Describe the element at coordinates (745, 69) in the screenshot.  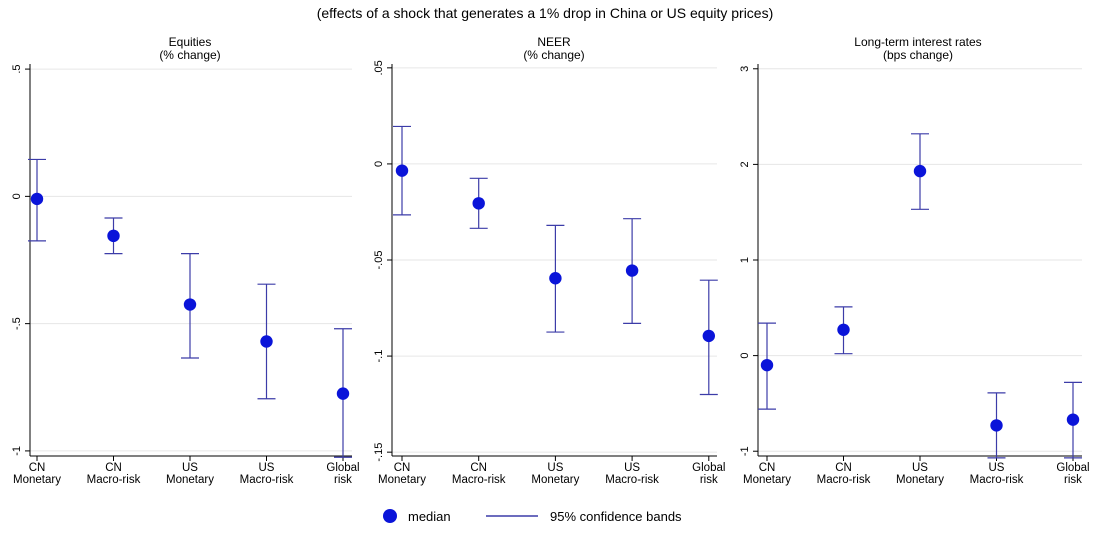
I see `y-tick-label: 3` at that location.